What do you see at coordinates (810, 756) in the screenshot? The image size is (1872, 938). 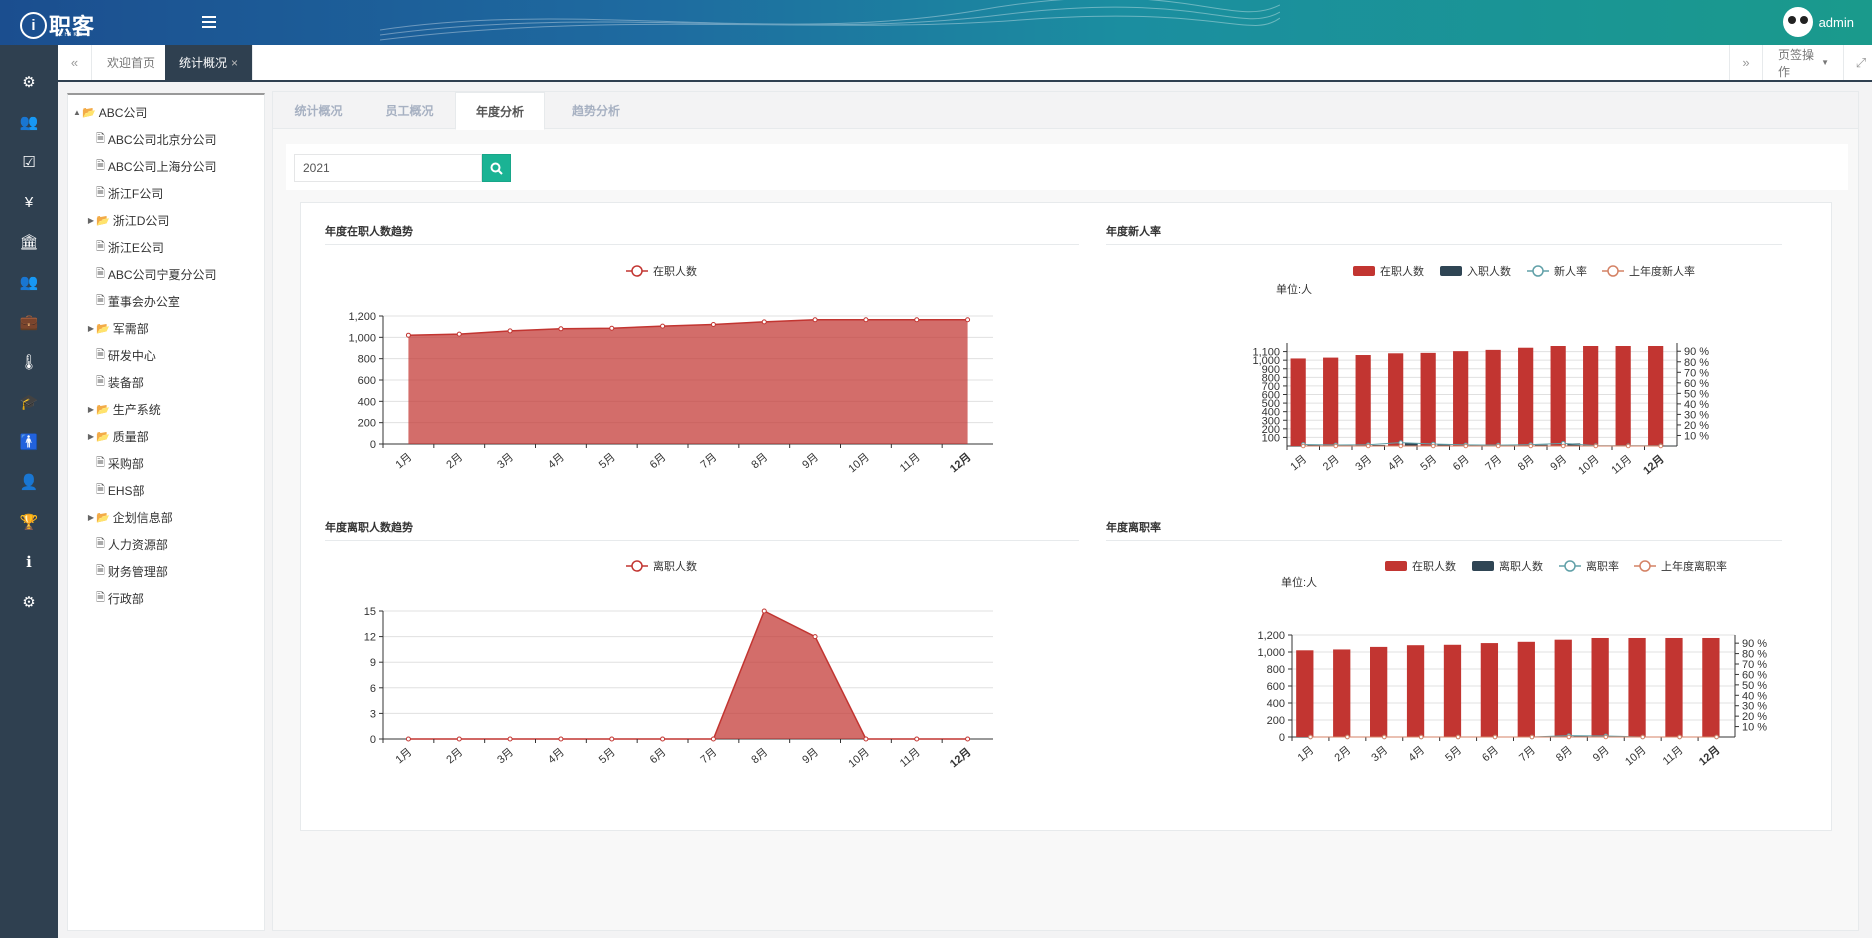 I see `x-tick-label: 9月` at bounding box center [810, 756].